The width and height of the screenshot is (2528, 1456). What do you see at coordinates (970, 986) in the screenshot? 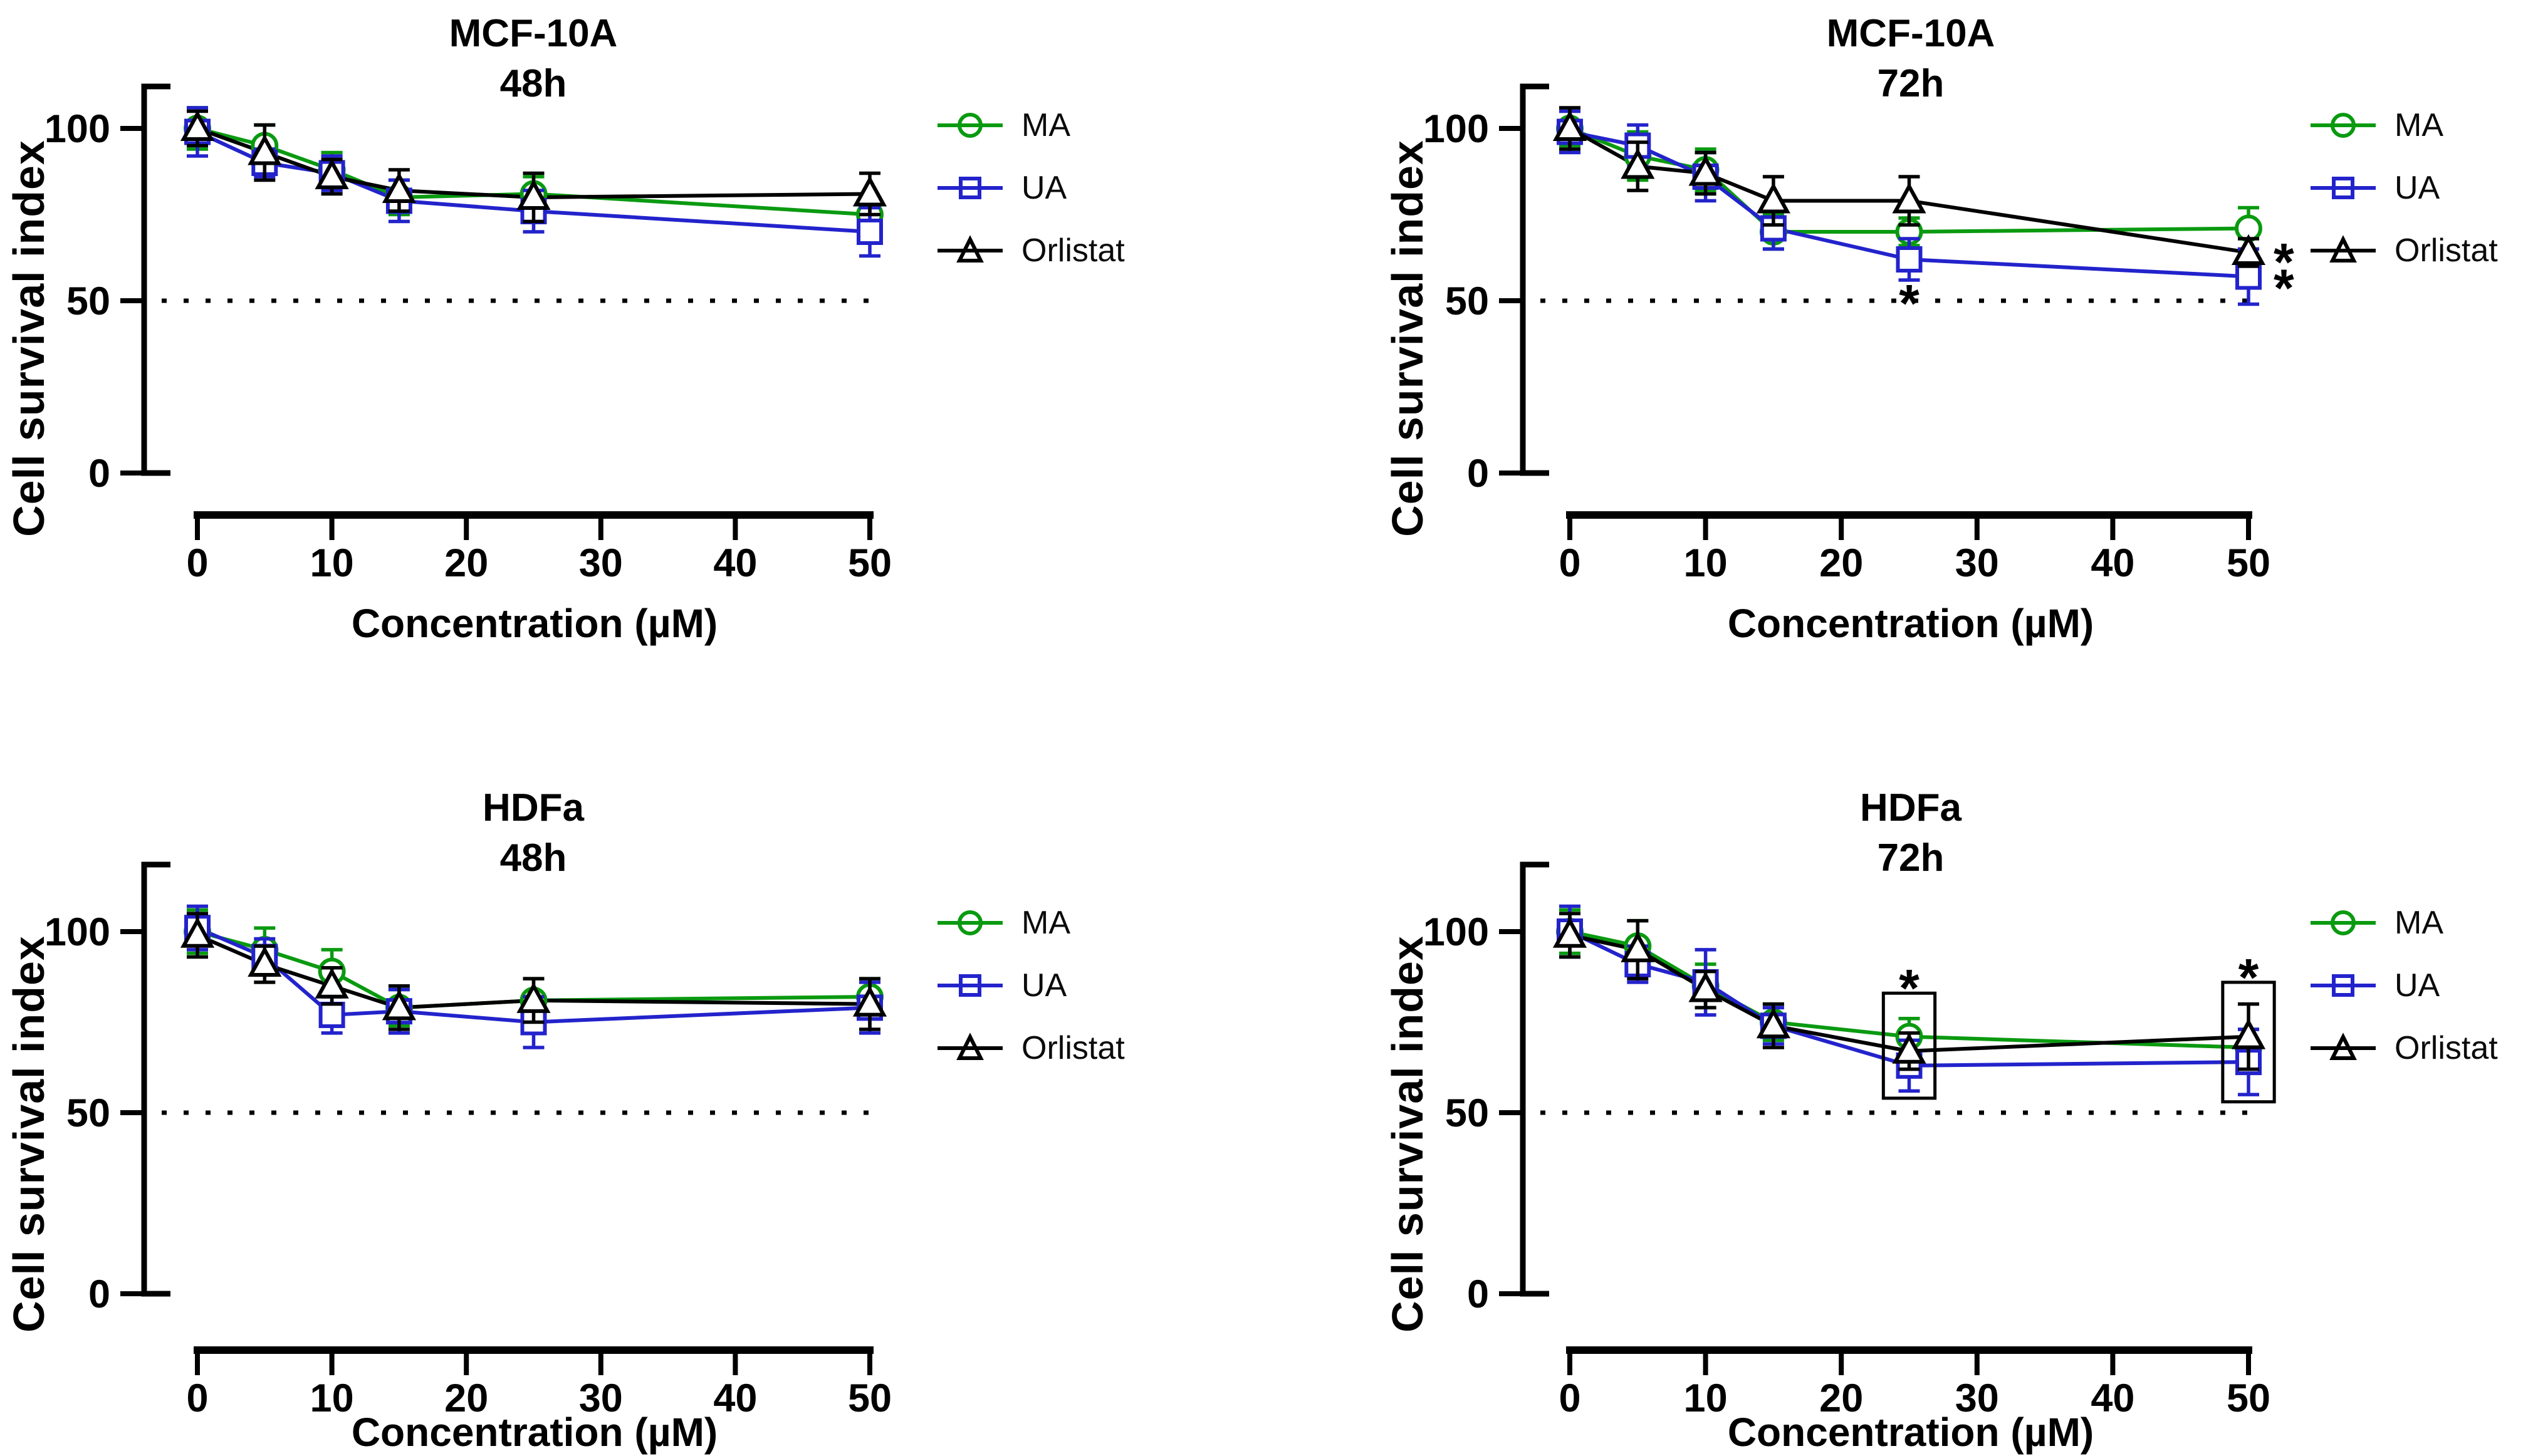
I see `square-marker-icon` at bounding box center [970, 986].